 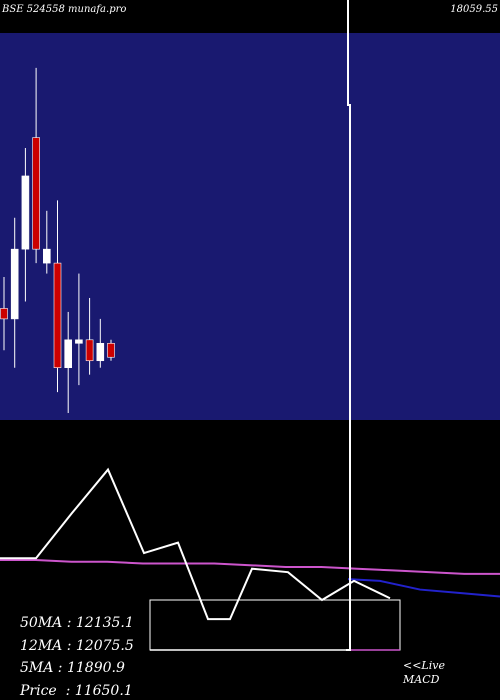 What do you see at coordinates (250, 567) in the screenshot?
I see `ma-line` at bounding box center [250, 567].